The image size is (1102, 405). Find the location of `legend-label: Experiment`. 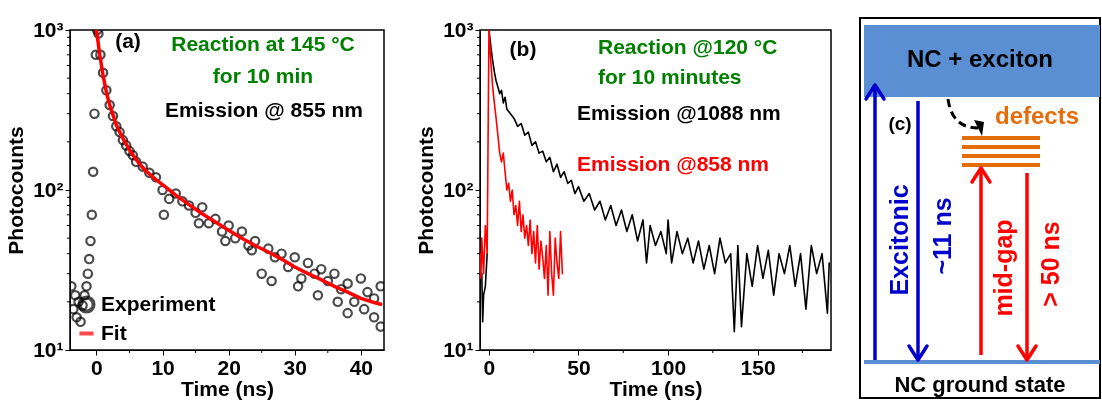

legend-label: Experiment is located at coordinates (158, 303).